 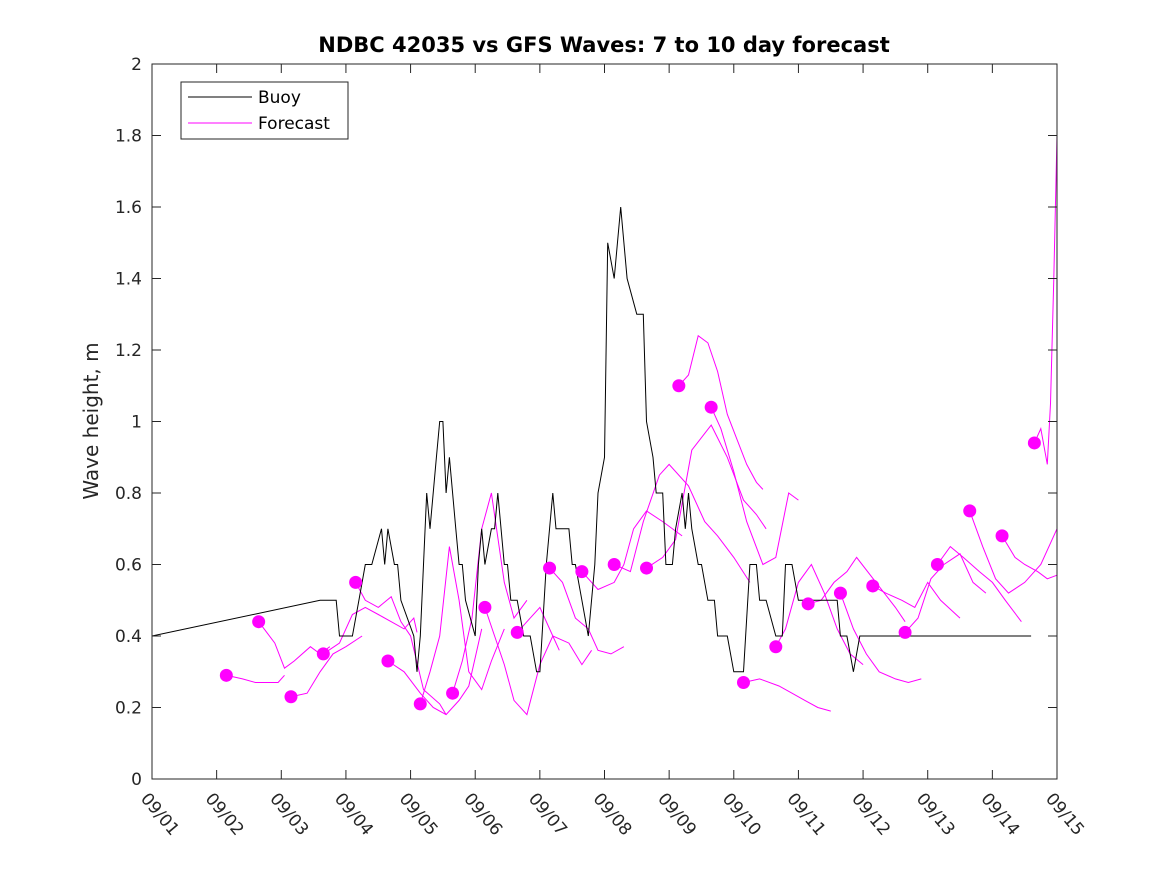 What do you see at coordinates (128, 137) in the screenshot?
I see `y-tick-label: 1.8` at bounding box center [128, 137].